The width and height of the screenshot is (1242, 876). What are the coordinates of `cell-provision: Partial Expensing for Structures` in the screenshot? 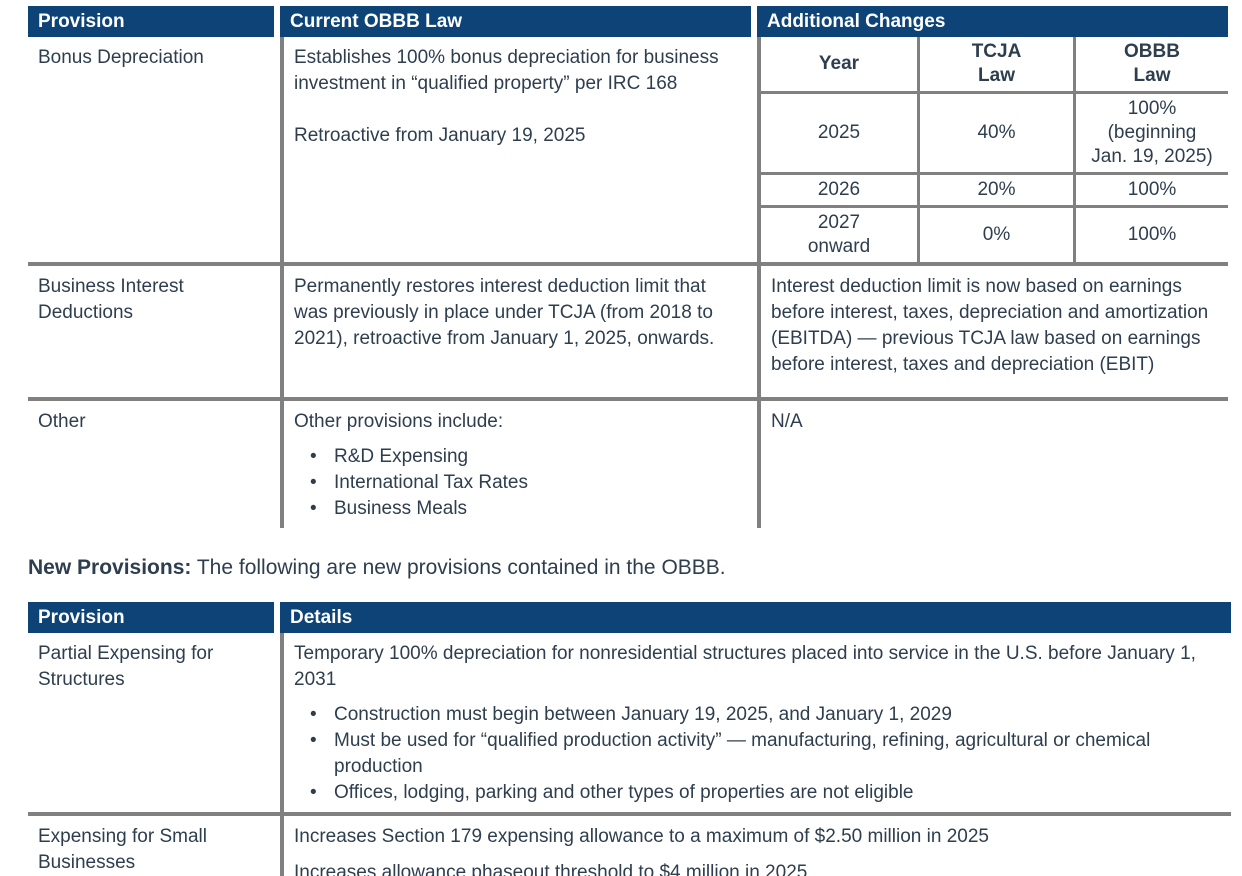 It's located at (126, 666).